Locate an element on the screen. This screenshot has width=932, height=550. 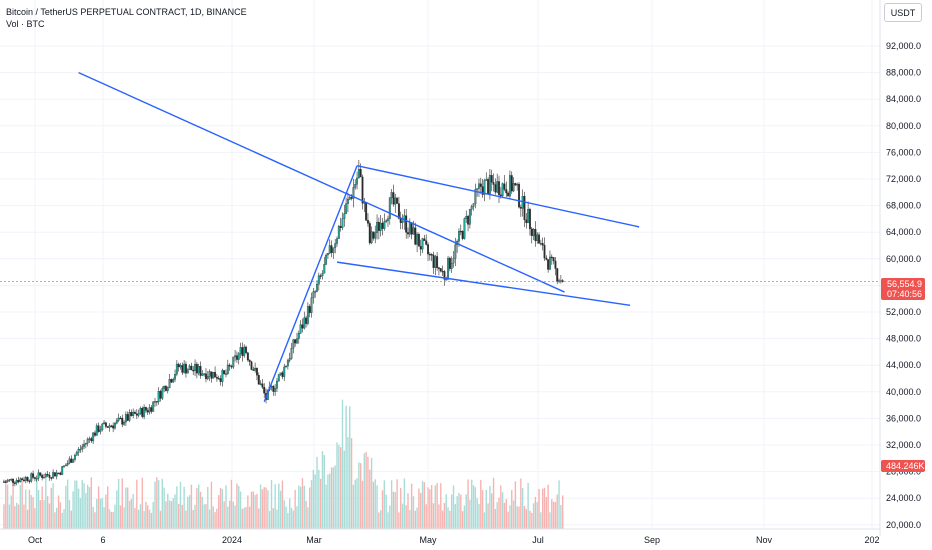
volume-badge: 484.246K is located at coordinates (903, 466).